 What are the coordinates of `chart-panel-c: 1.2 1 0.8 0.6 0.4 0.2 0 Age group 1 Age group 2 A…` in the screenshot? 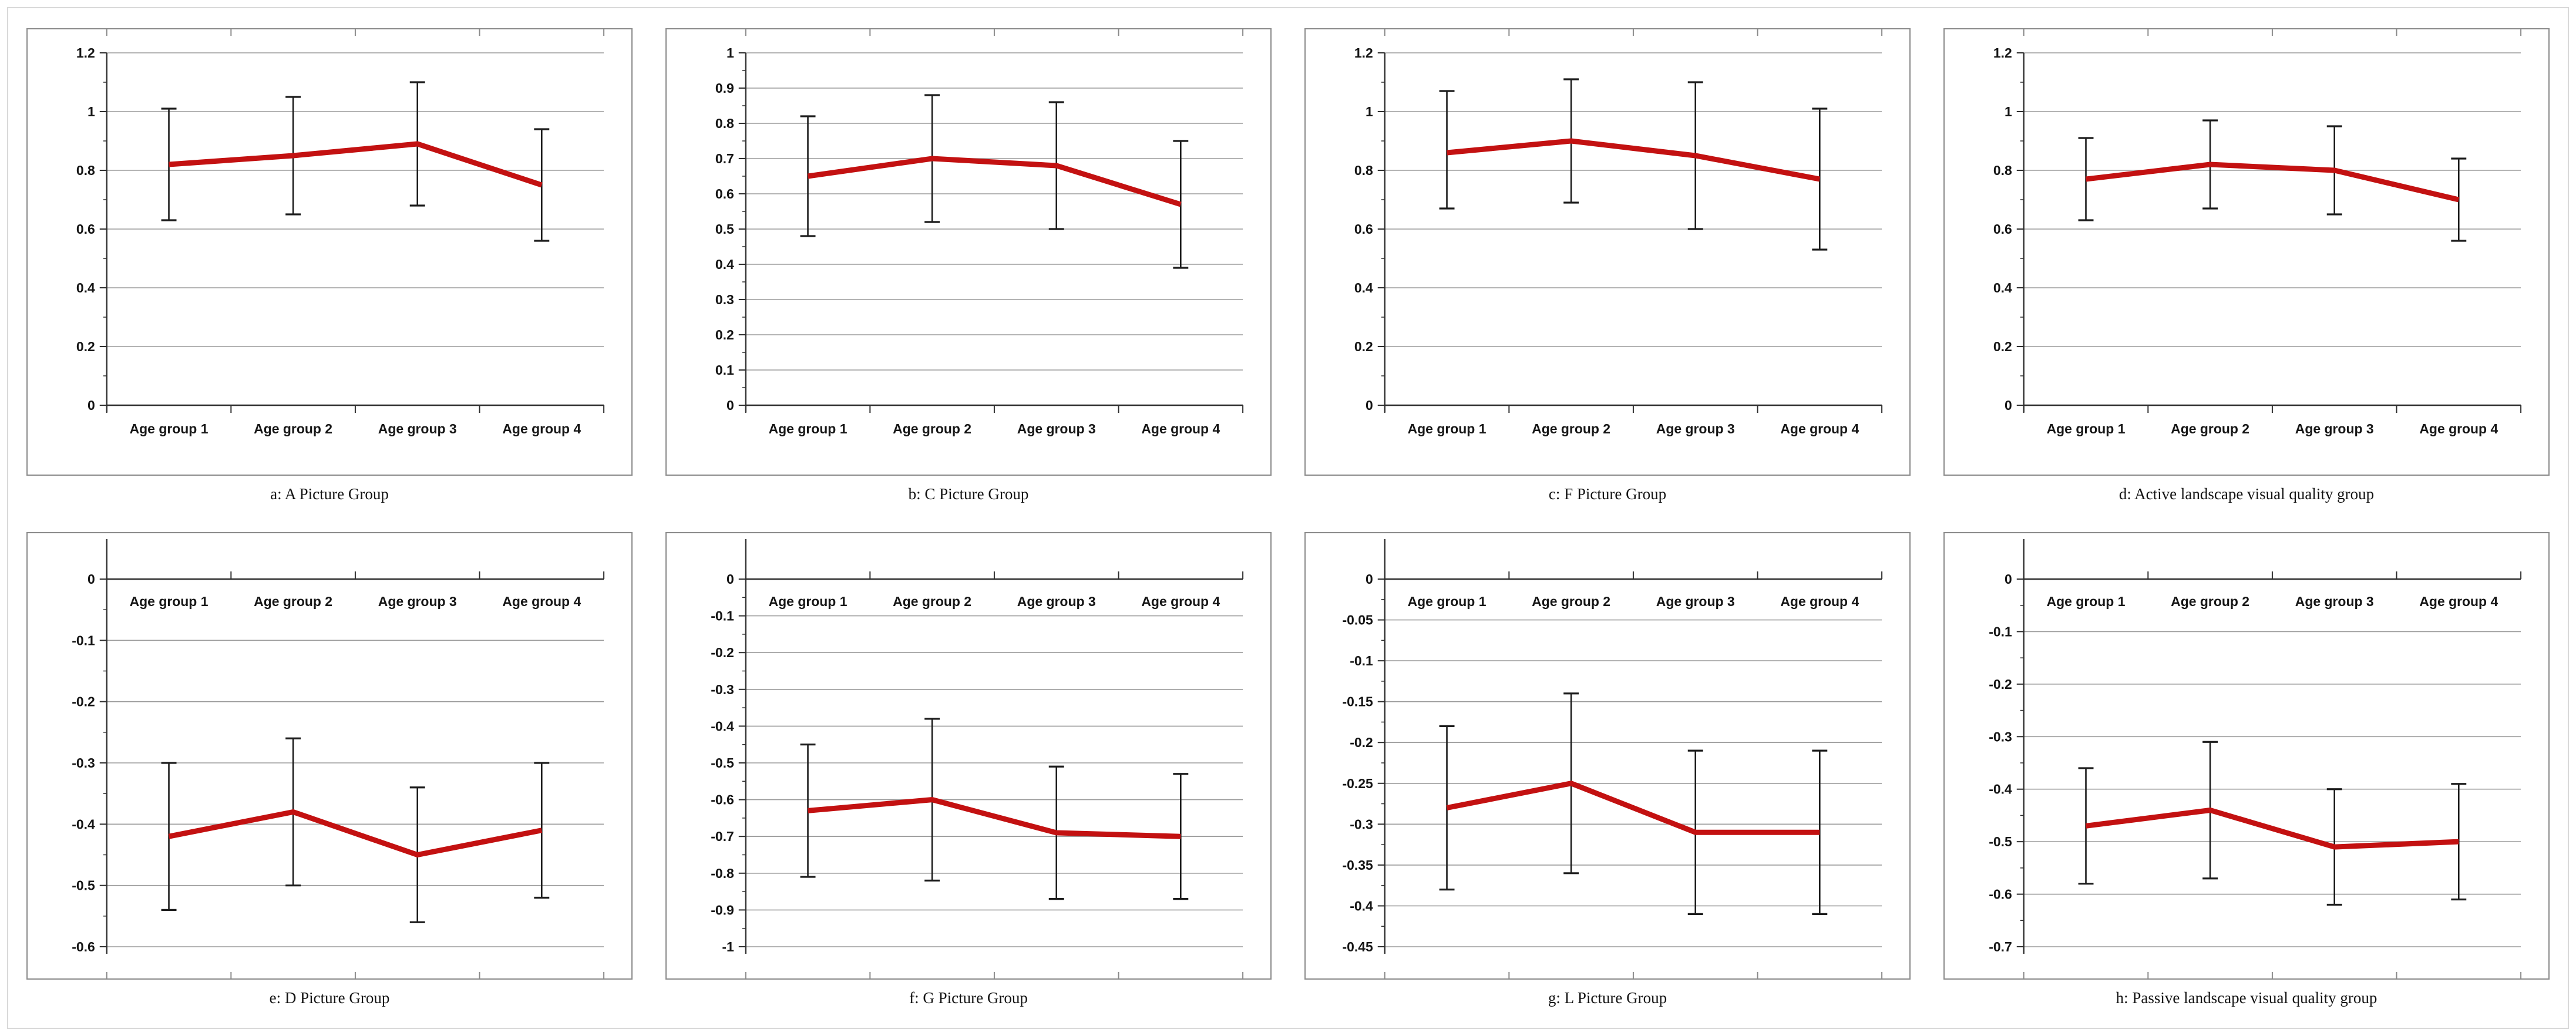 It's located at (1608, 252).